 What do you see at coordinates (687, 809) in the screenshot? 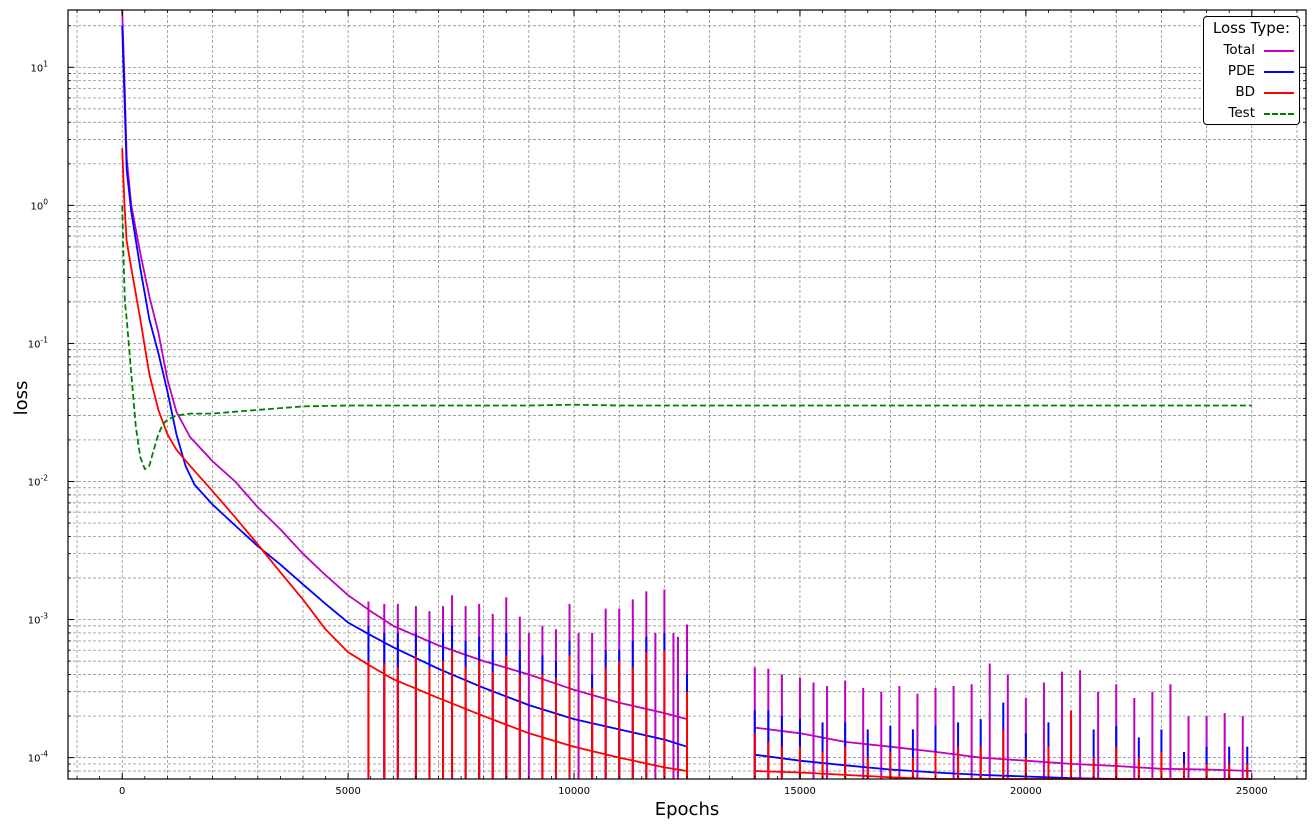
I see `x-axis-label: Epochs` at bounding box center [687, 809].